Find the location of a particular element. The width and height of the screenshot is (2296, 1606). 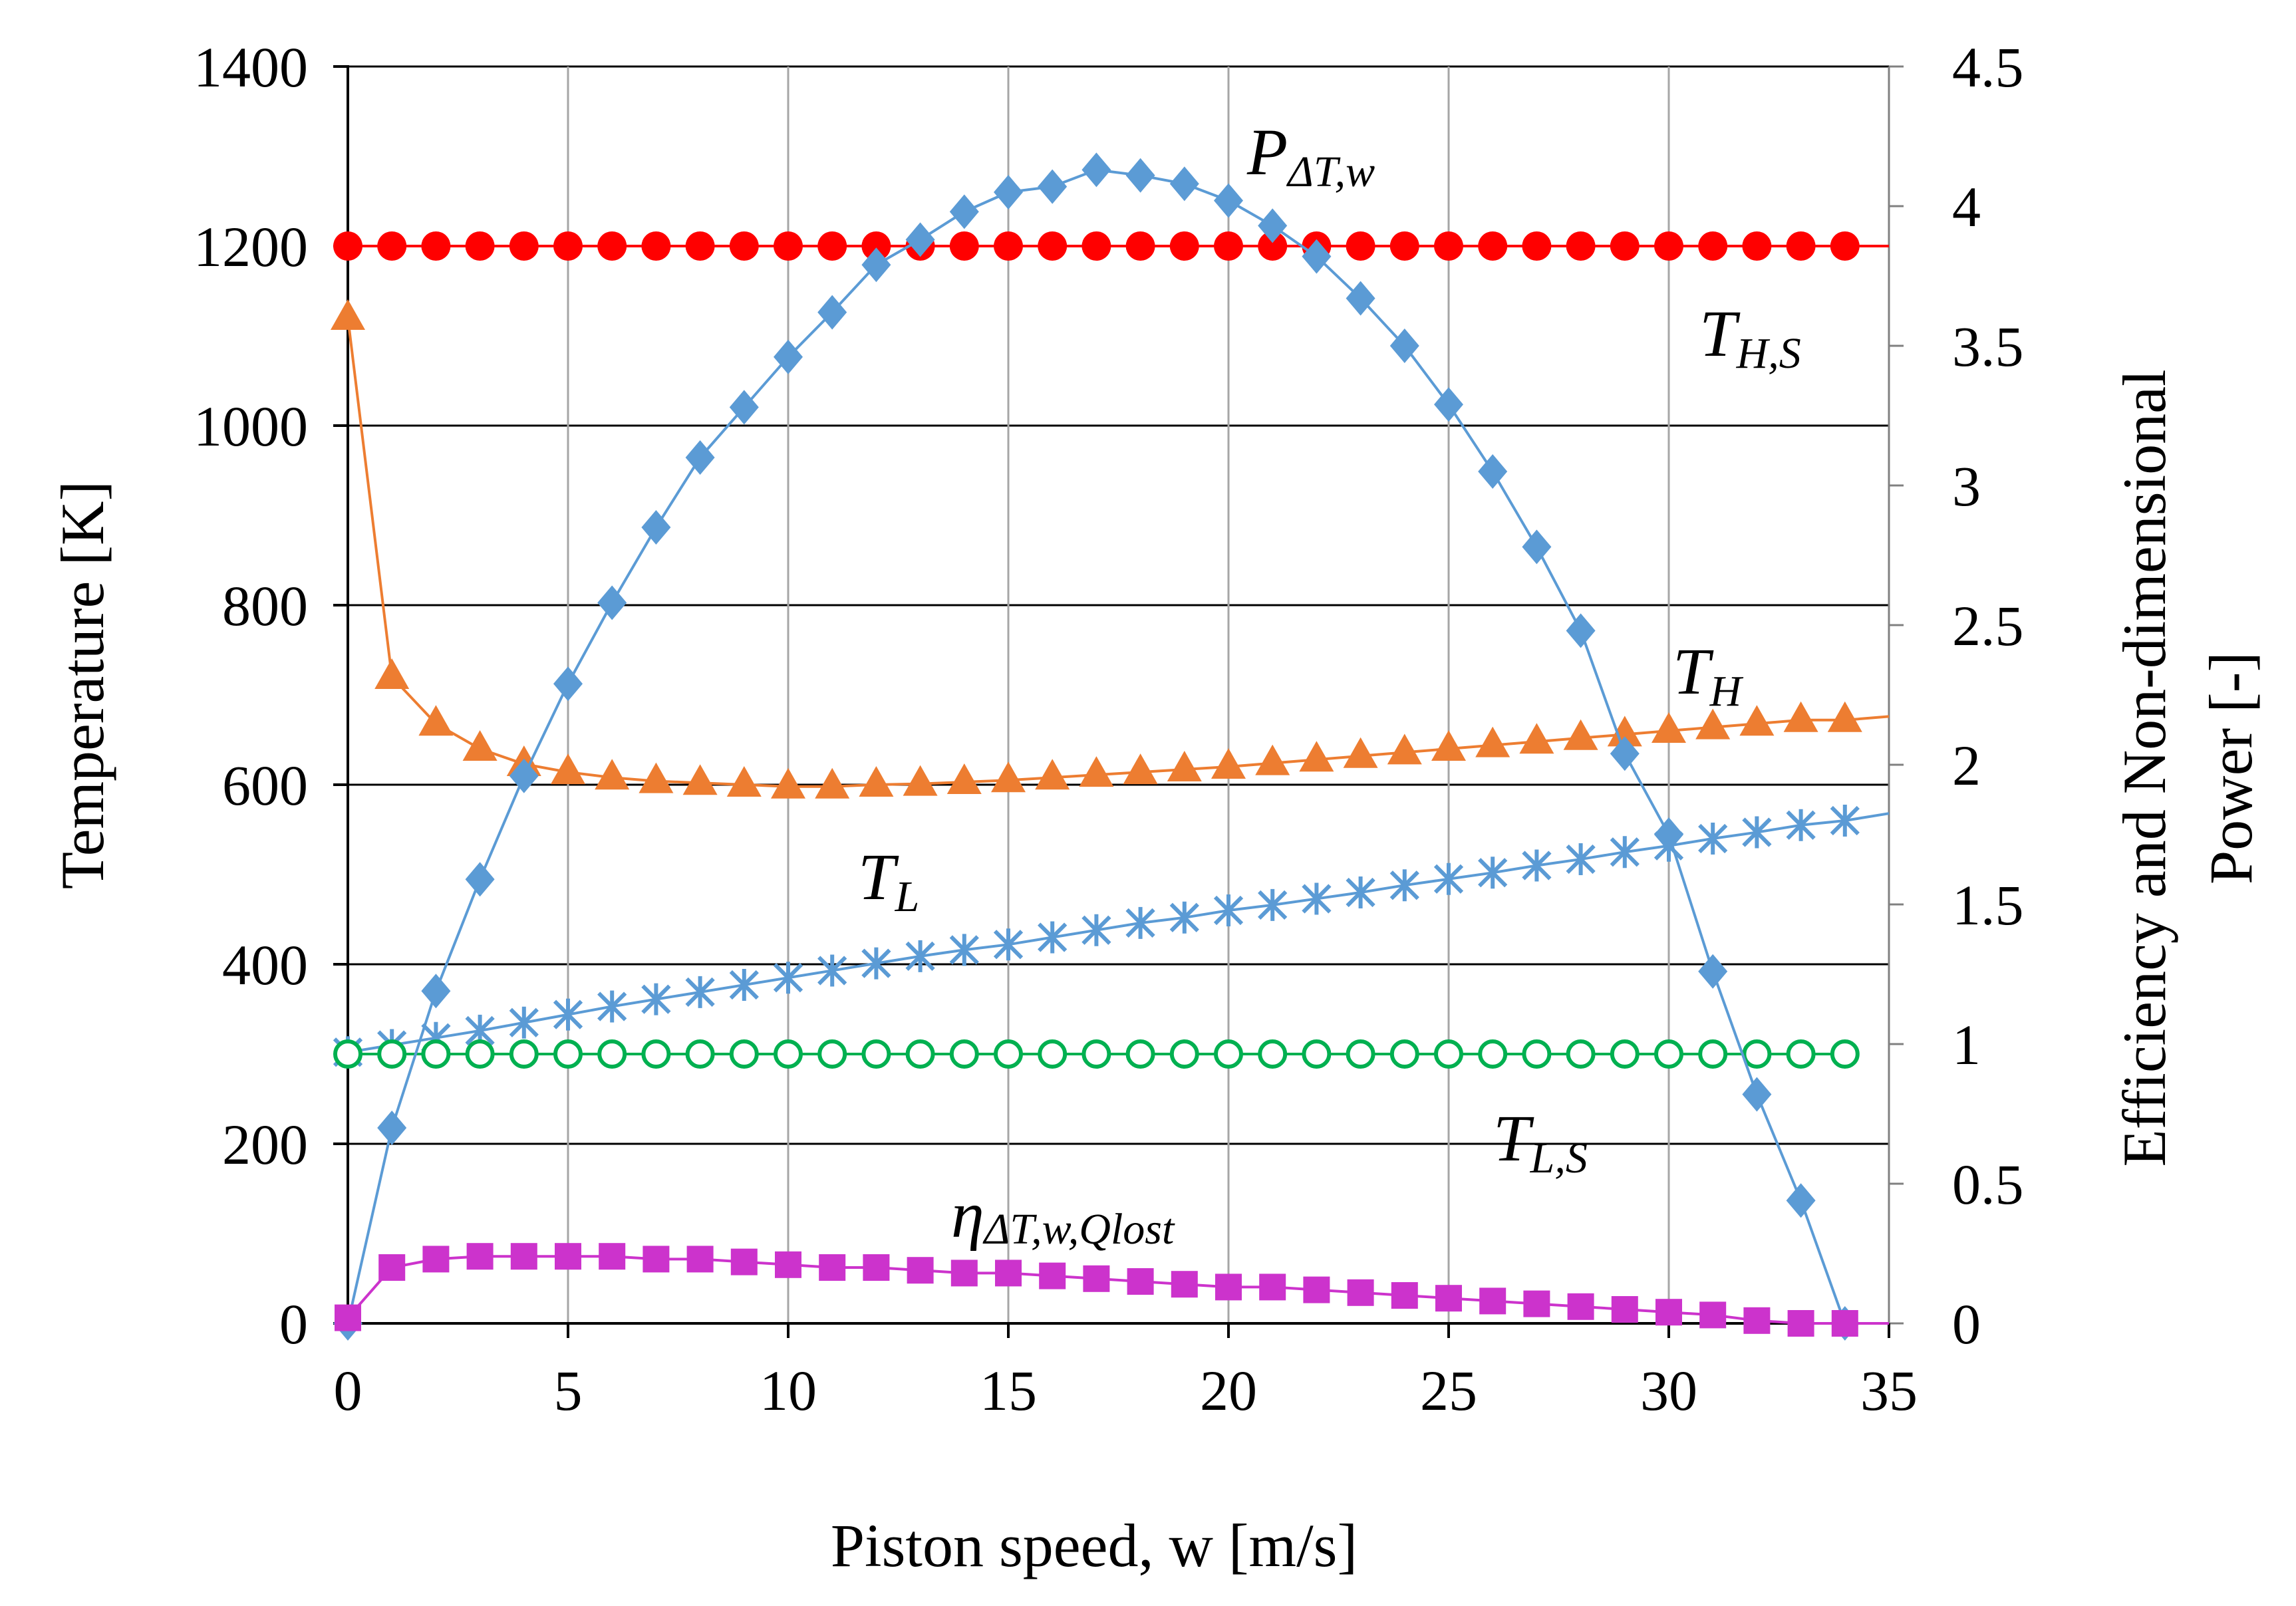

y-axis-right-title-line2: Power [-] is located at coordinates (2231, 768).